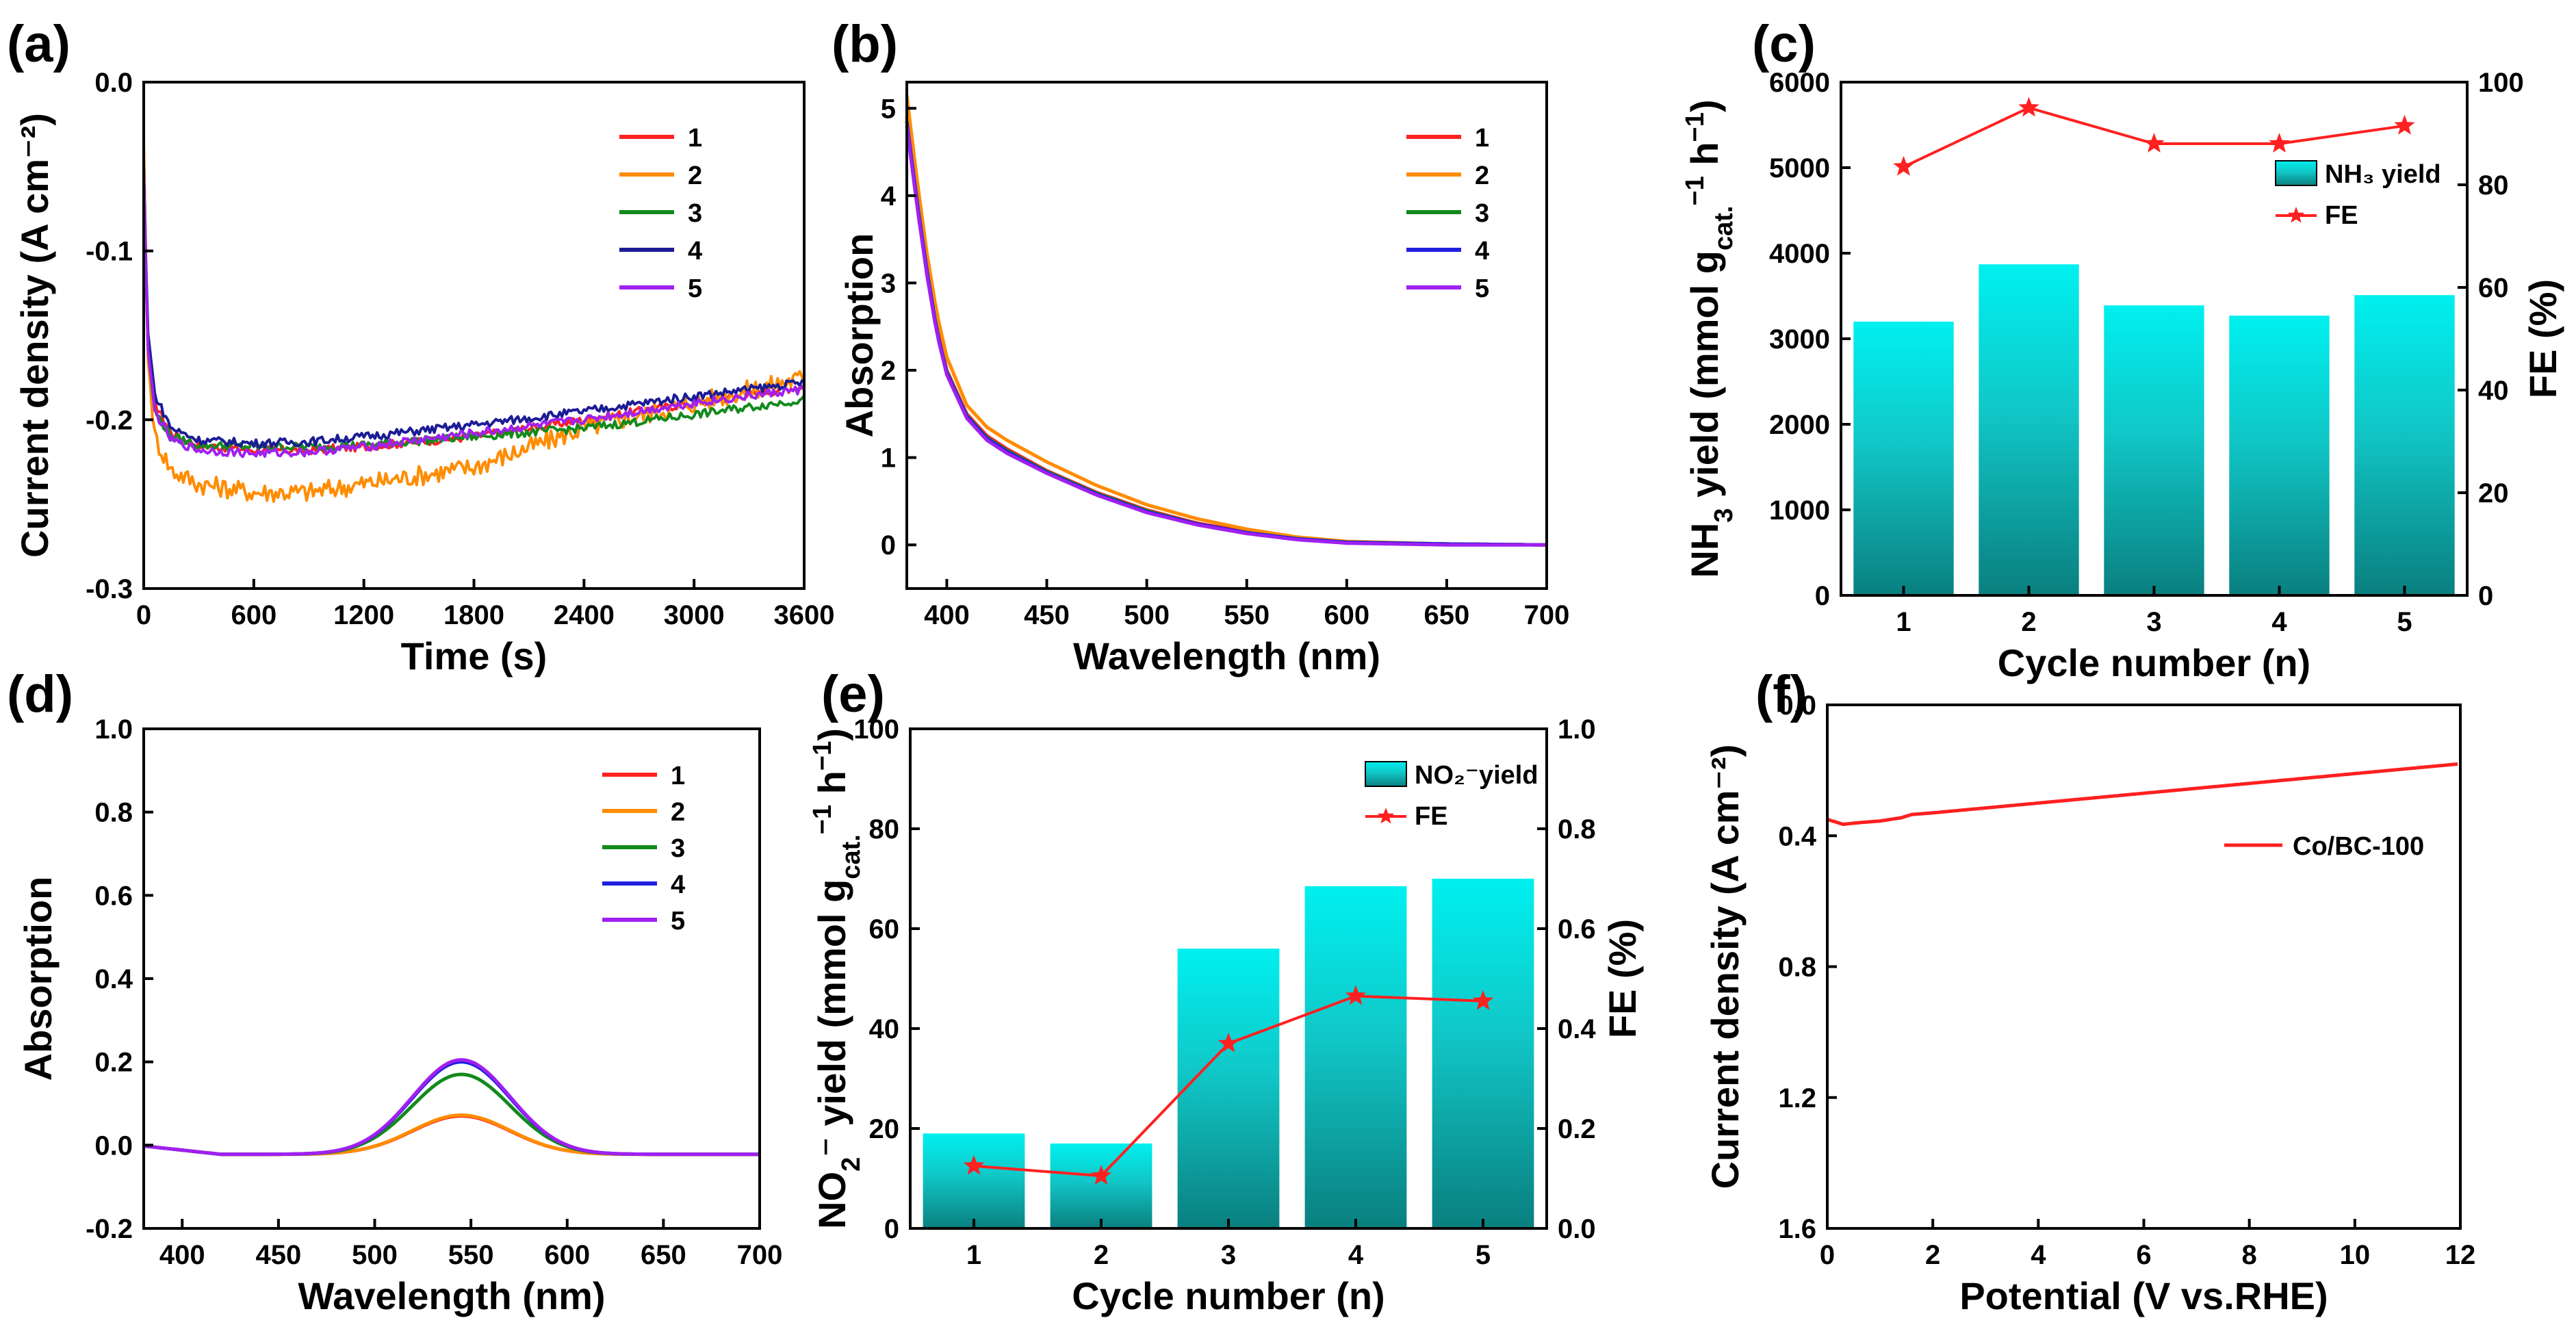  I want to click on x-tick-label: 650, so click(663, 1255).